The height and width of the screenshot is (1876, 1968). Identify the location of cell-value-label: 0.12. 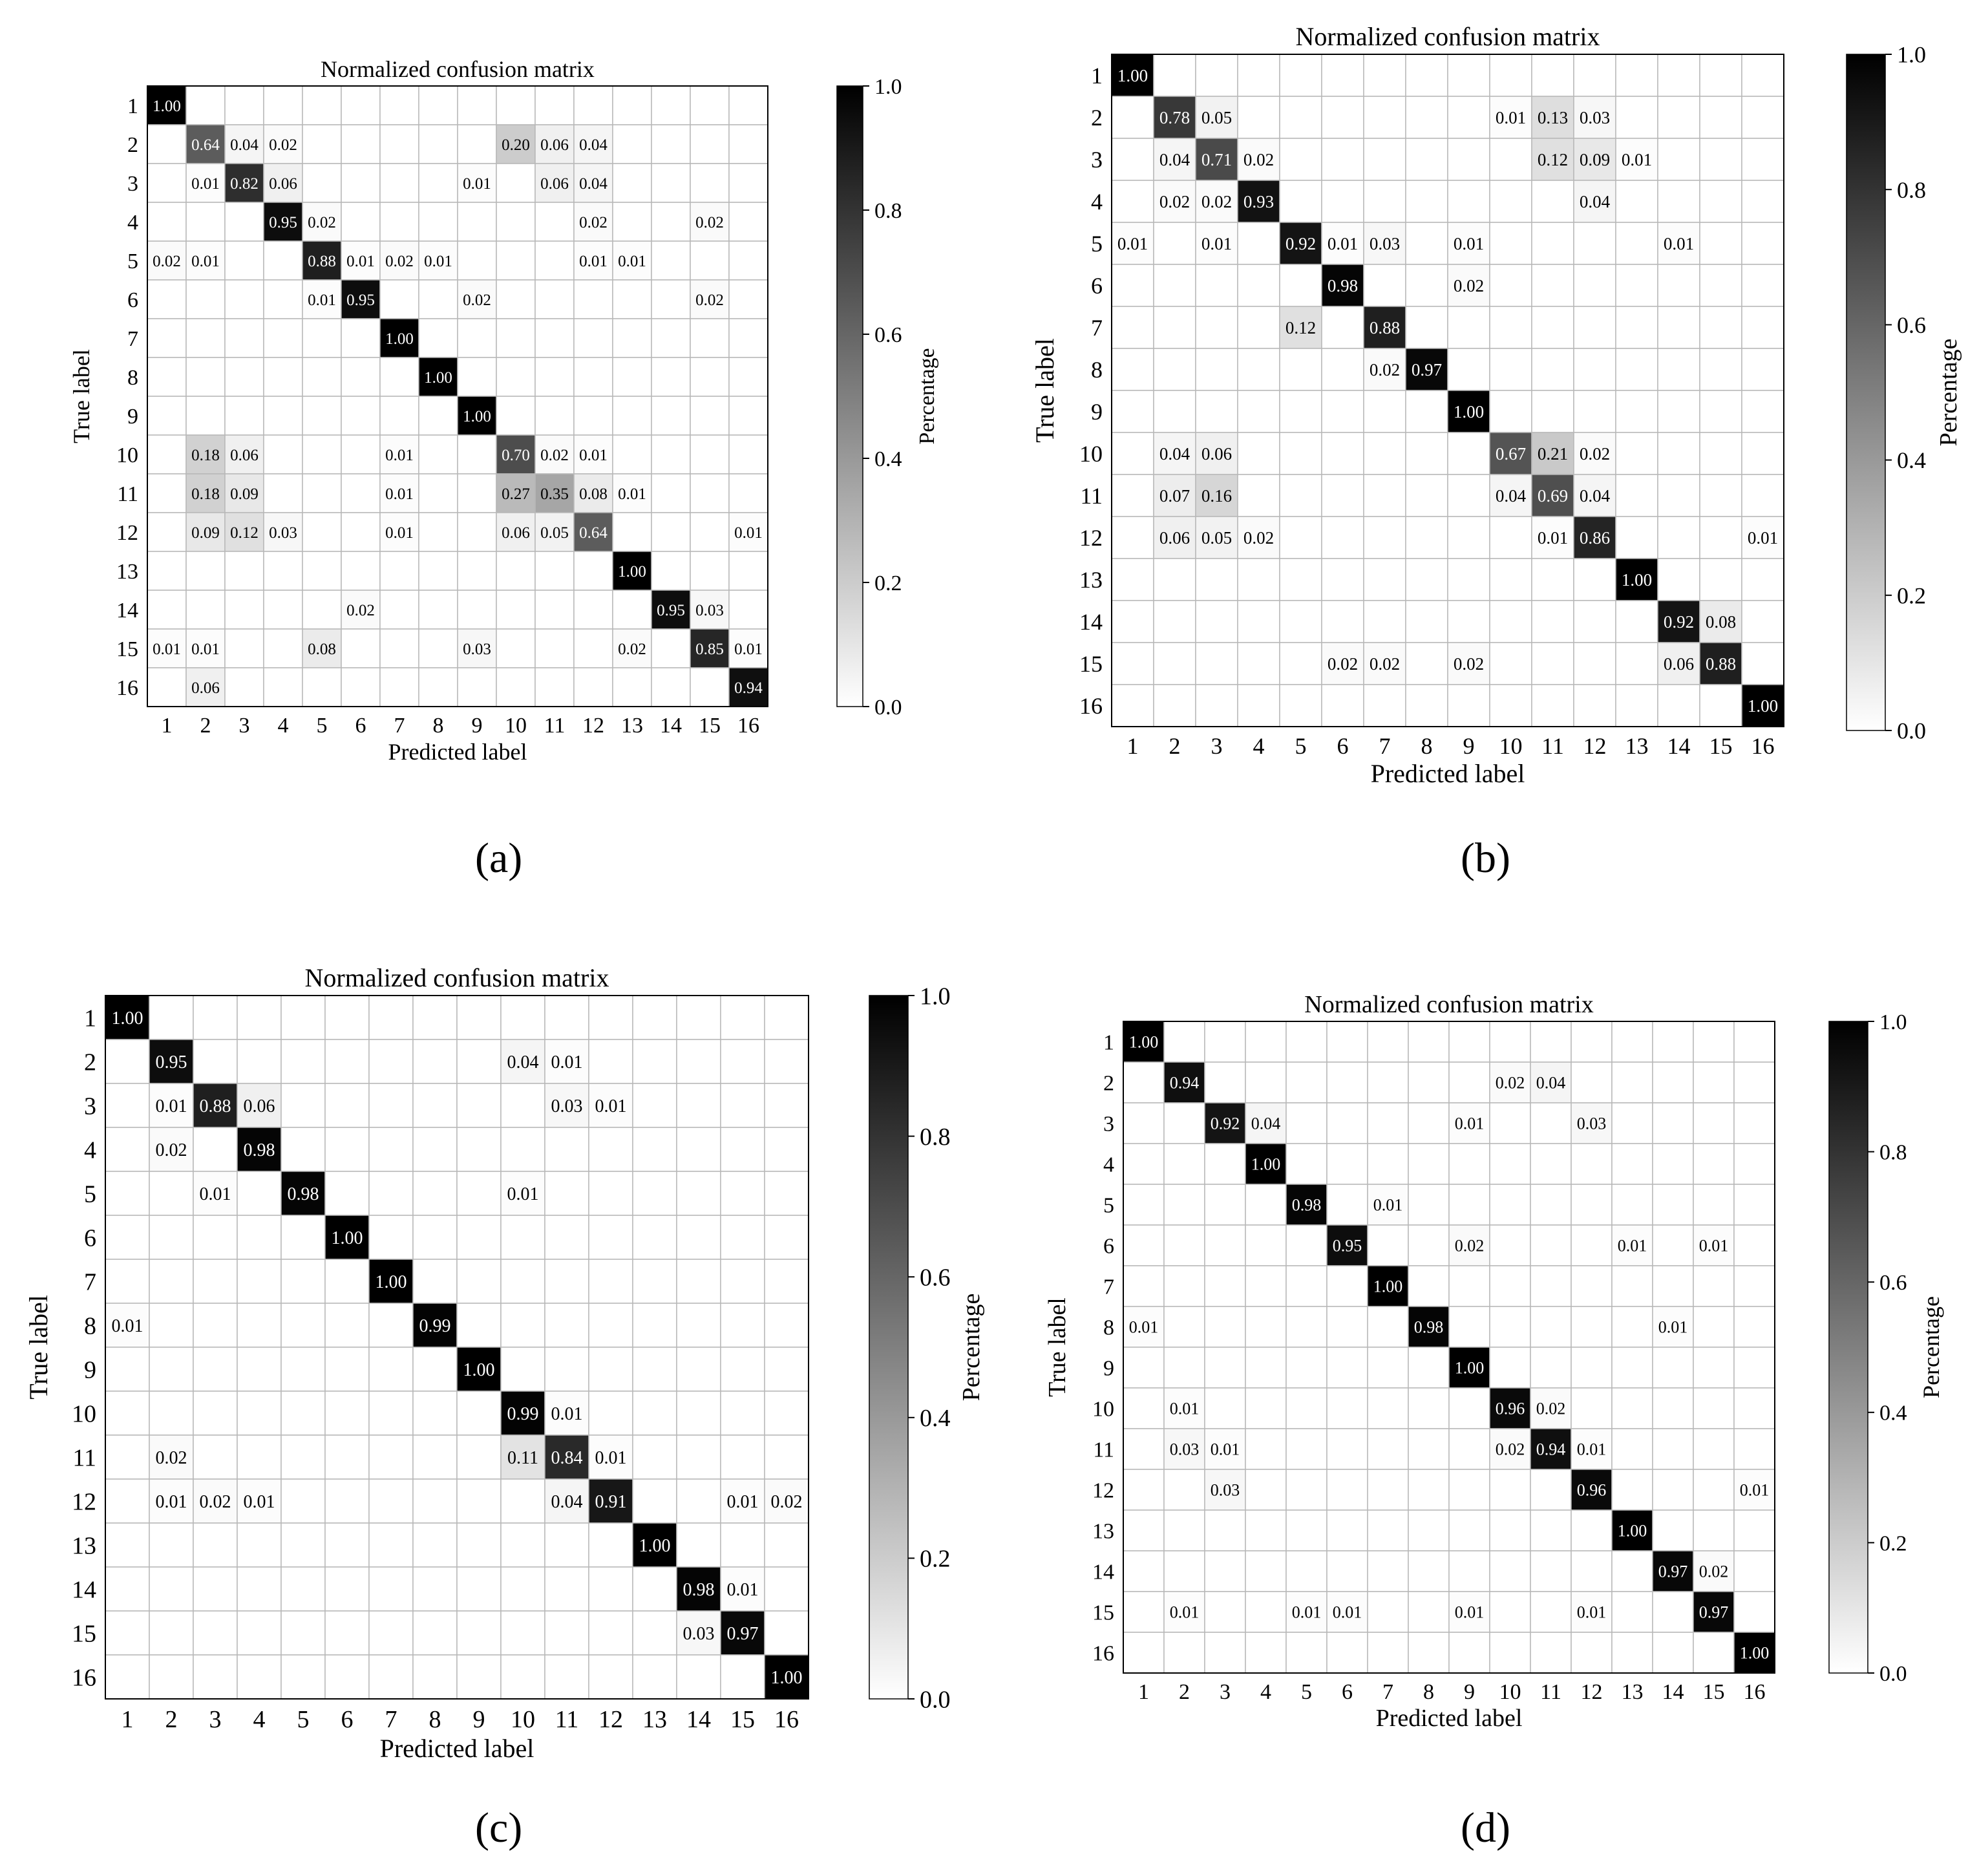
(1301, 328).